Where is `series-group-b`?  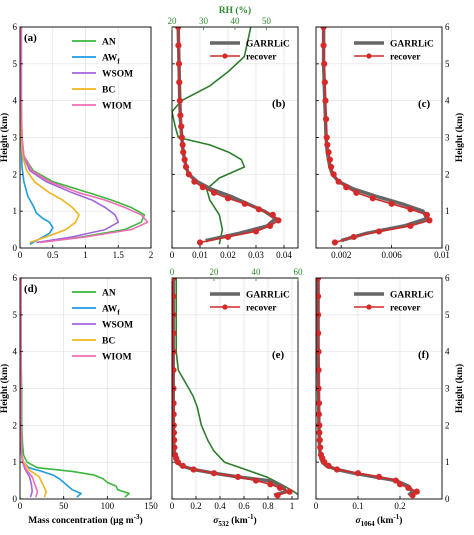
series-group-b is located at coordinates (227, 136).